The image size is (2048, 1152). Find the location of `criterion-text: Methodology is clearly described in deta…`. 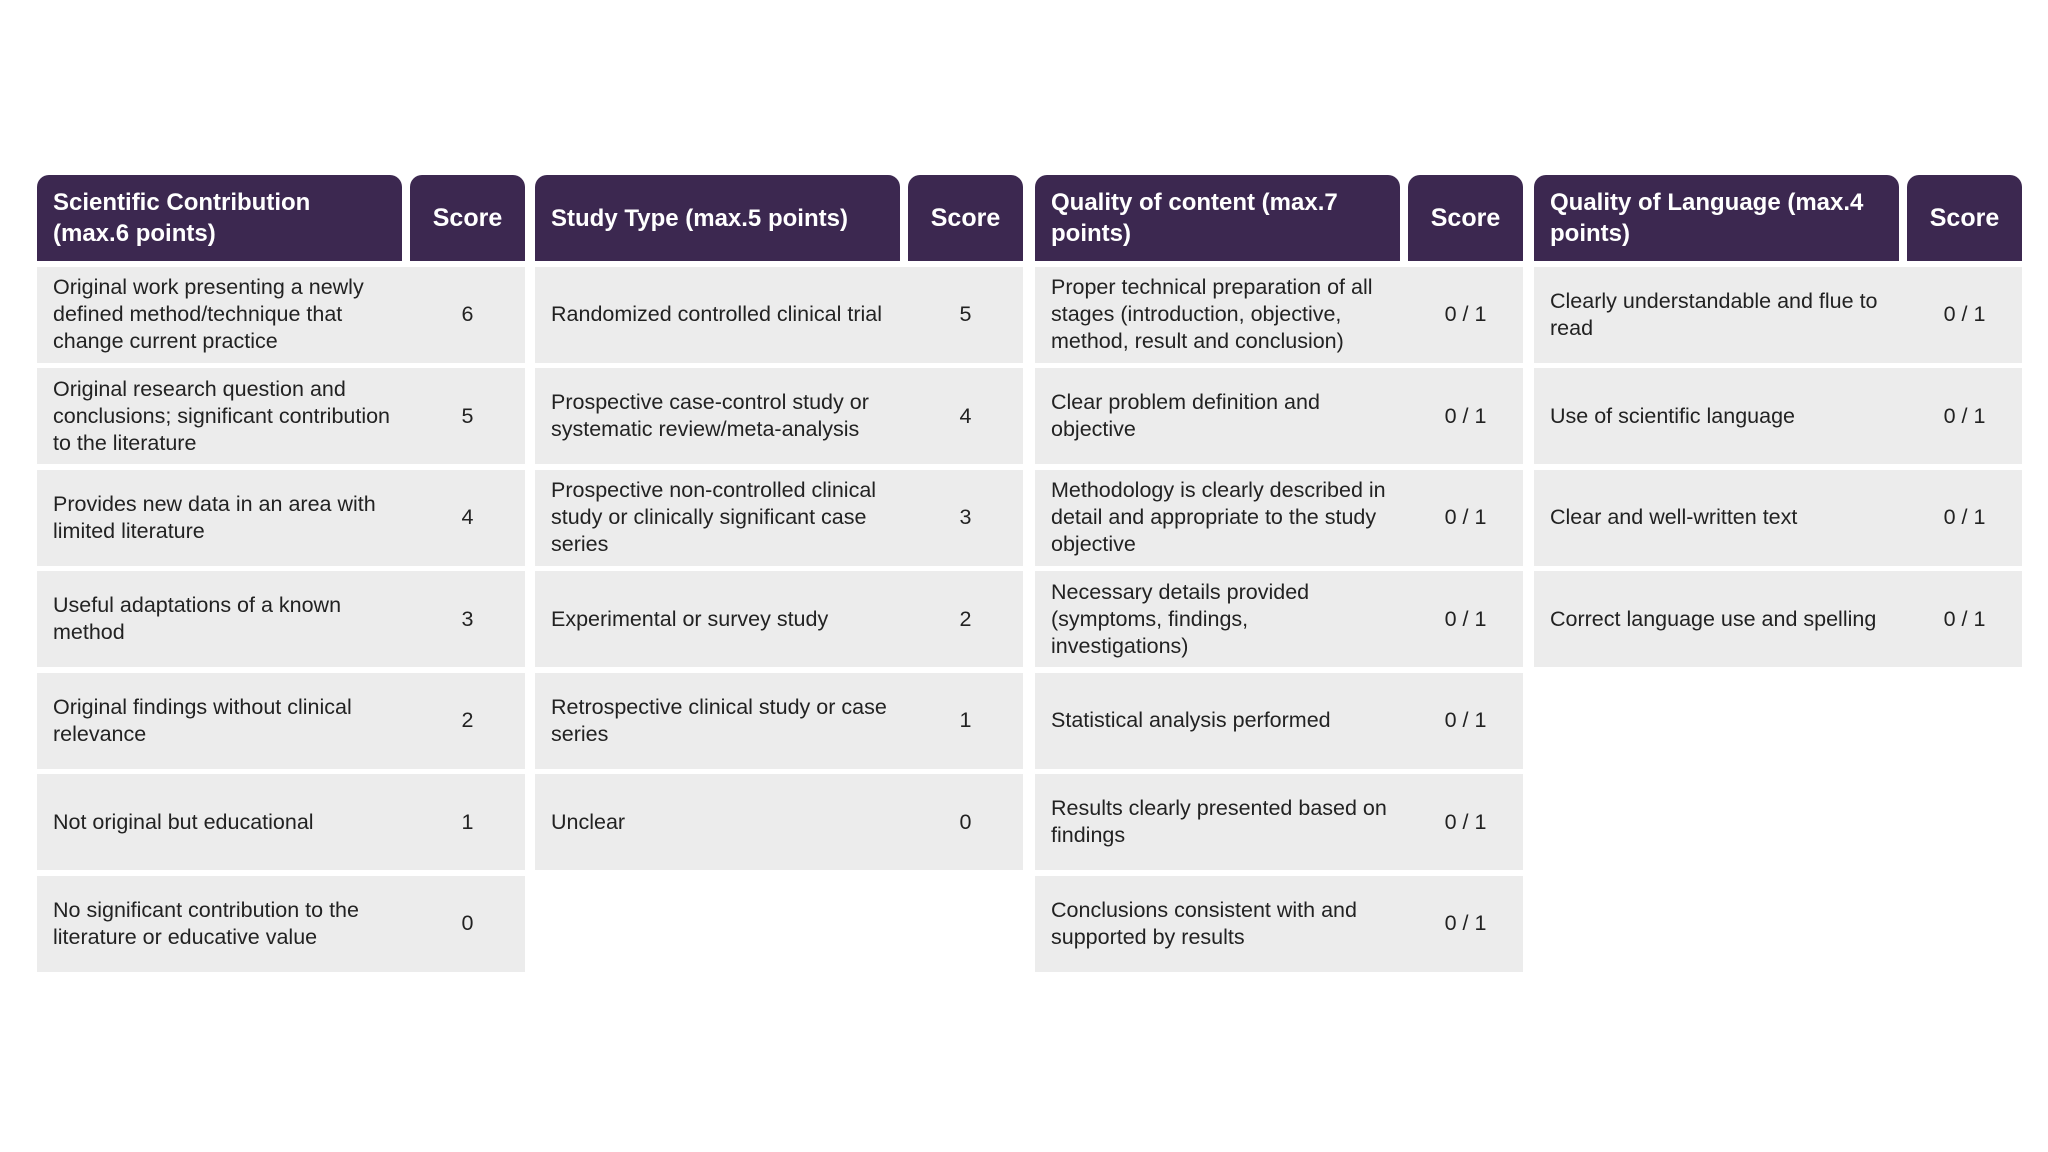

criterion-text: Methodology is clearly described in deta… is located at coordinates (1218, 517).